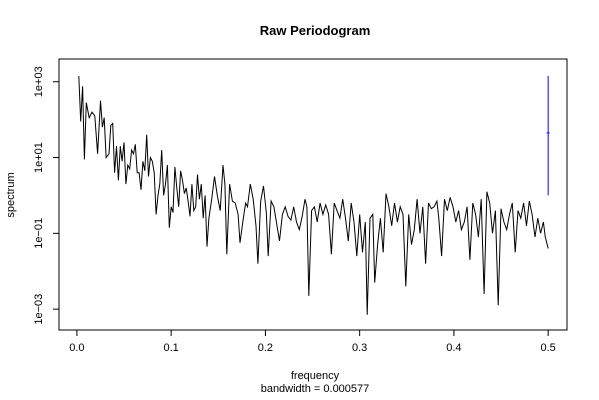  I want to click on x-axis: 0.0 0.1 0.2 0.3 0.4 0.5, so click(312, 342).